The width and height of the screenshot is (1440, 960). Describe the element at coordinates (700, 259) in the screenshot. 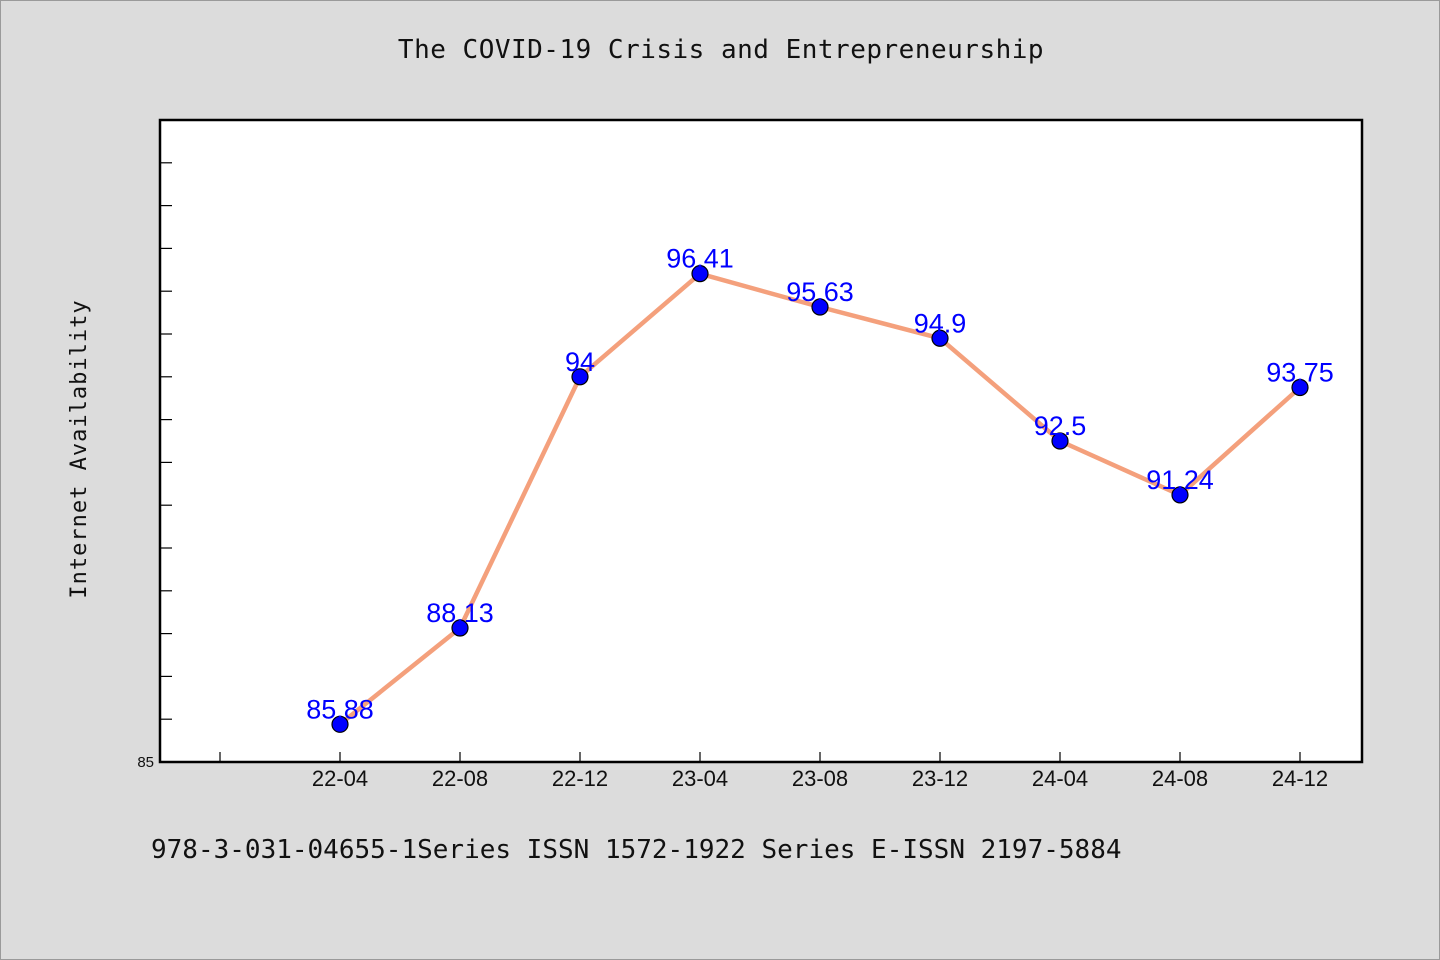

I see `data-label: 96.41` at that location.